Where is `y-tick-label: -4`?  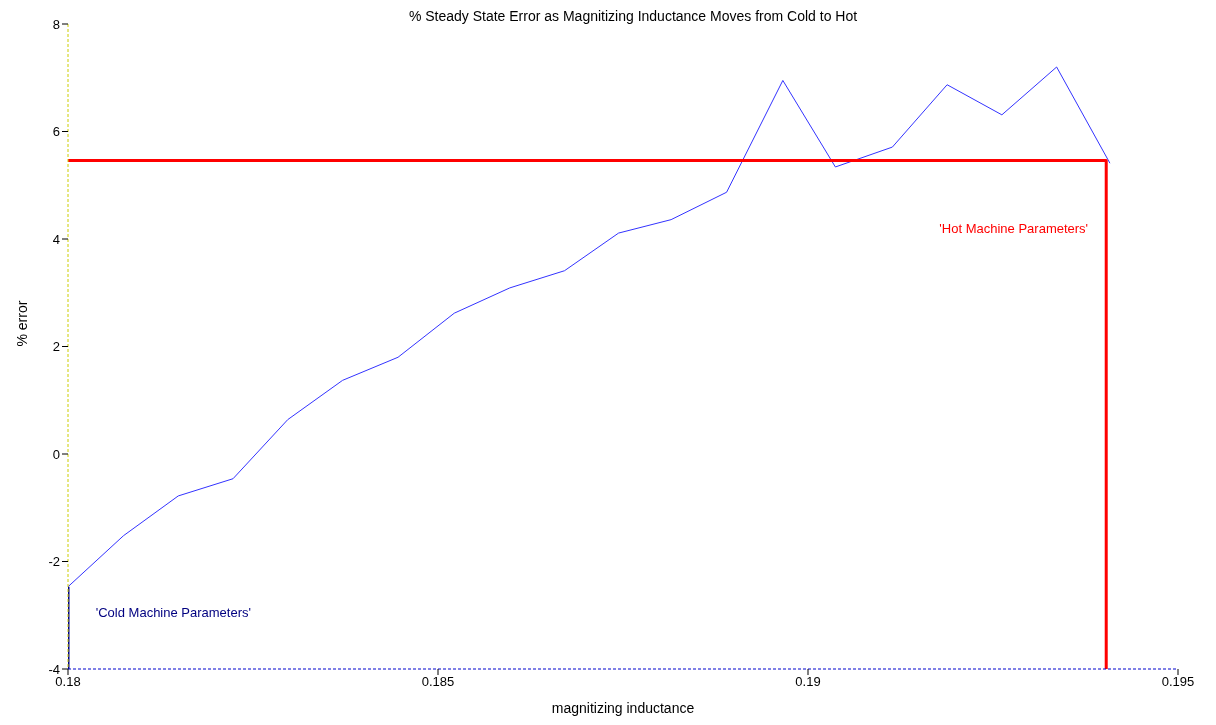 y-tick-label: -4 is located at coordinates (54, 669).